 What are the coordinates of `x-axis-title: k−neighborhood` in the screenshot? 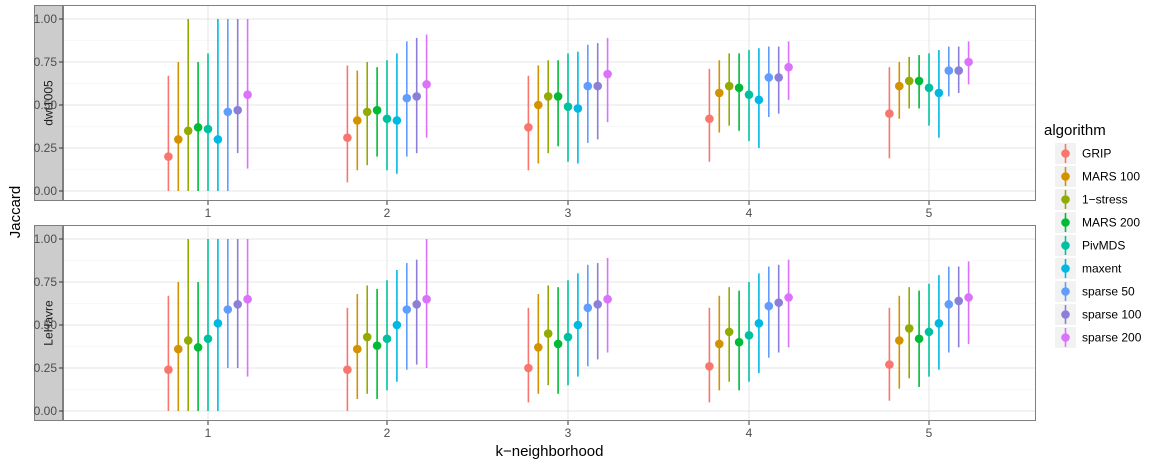 It's located at (549, 451).